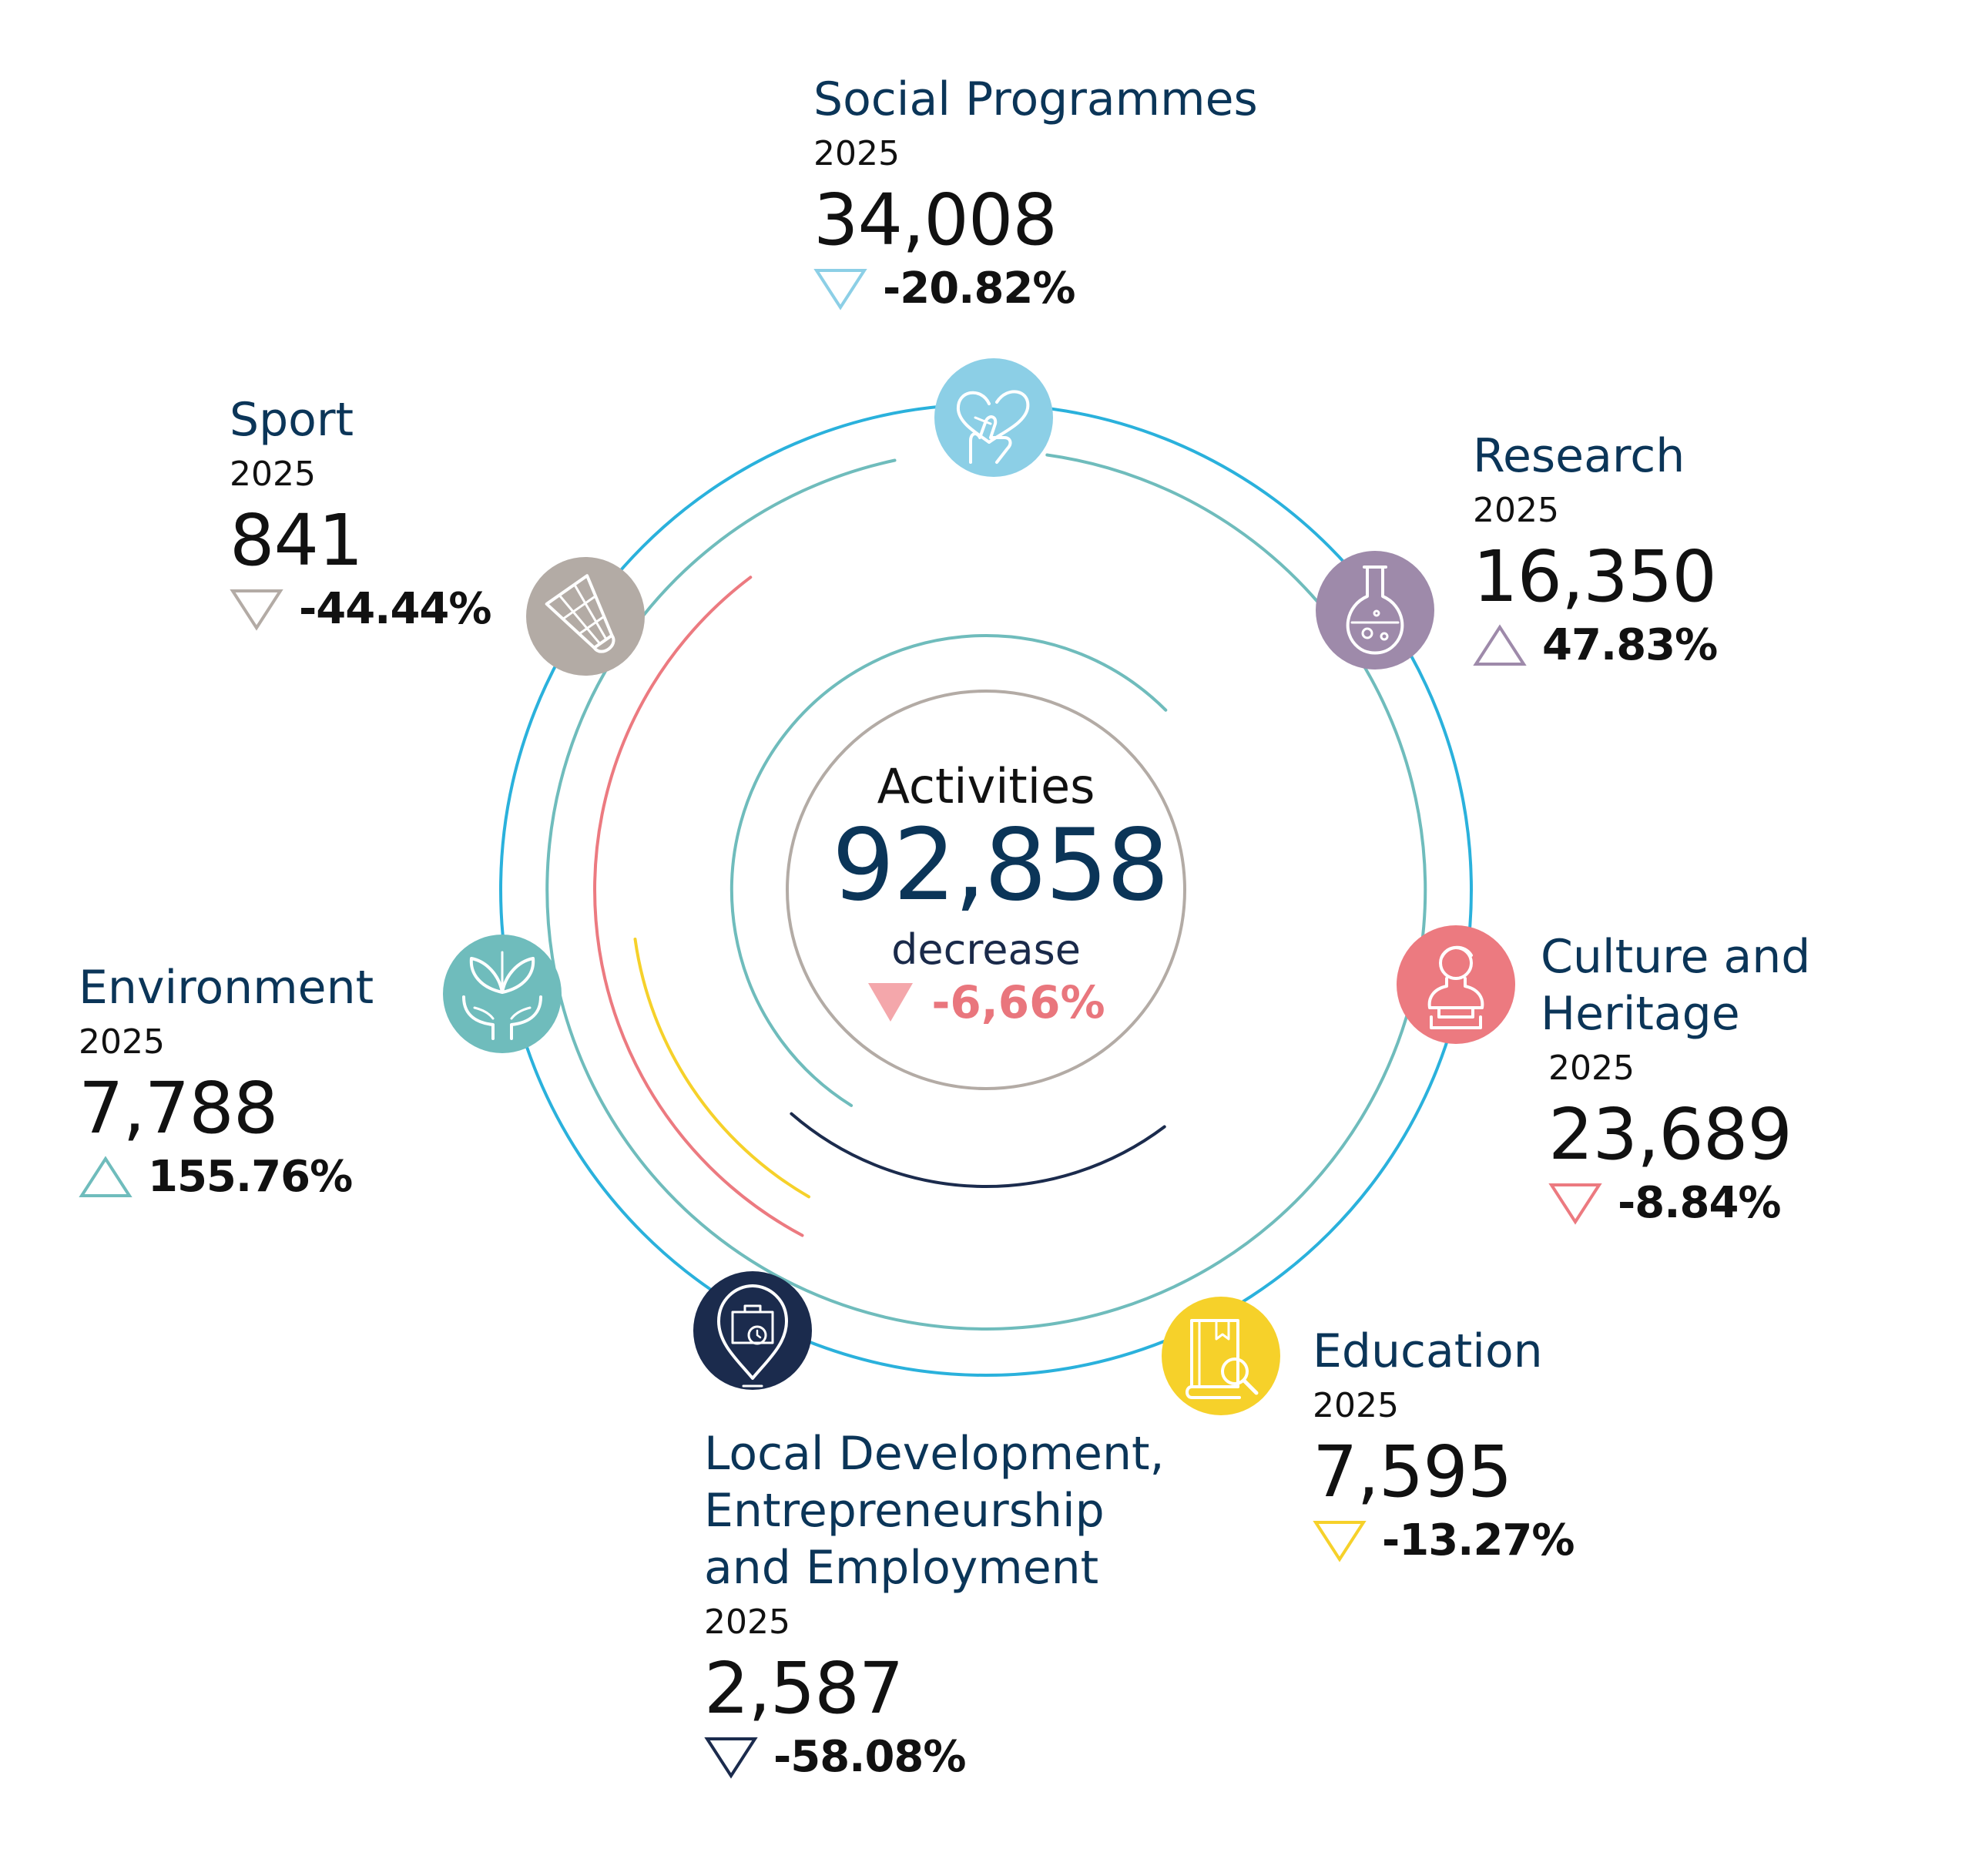  I want to click on category-title: Environment, so click(226, 988).